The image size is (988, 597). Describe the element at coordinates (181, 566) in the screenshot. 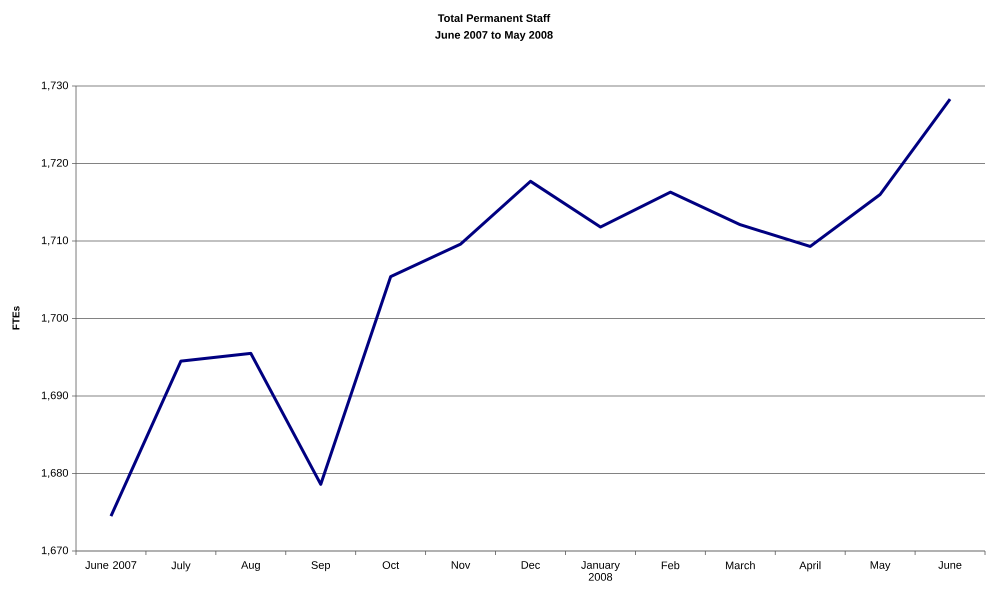

I see `x-tick-label: July` at that location.